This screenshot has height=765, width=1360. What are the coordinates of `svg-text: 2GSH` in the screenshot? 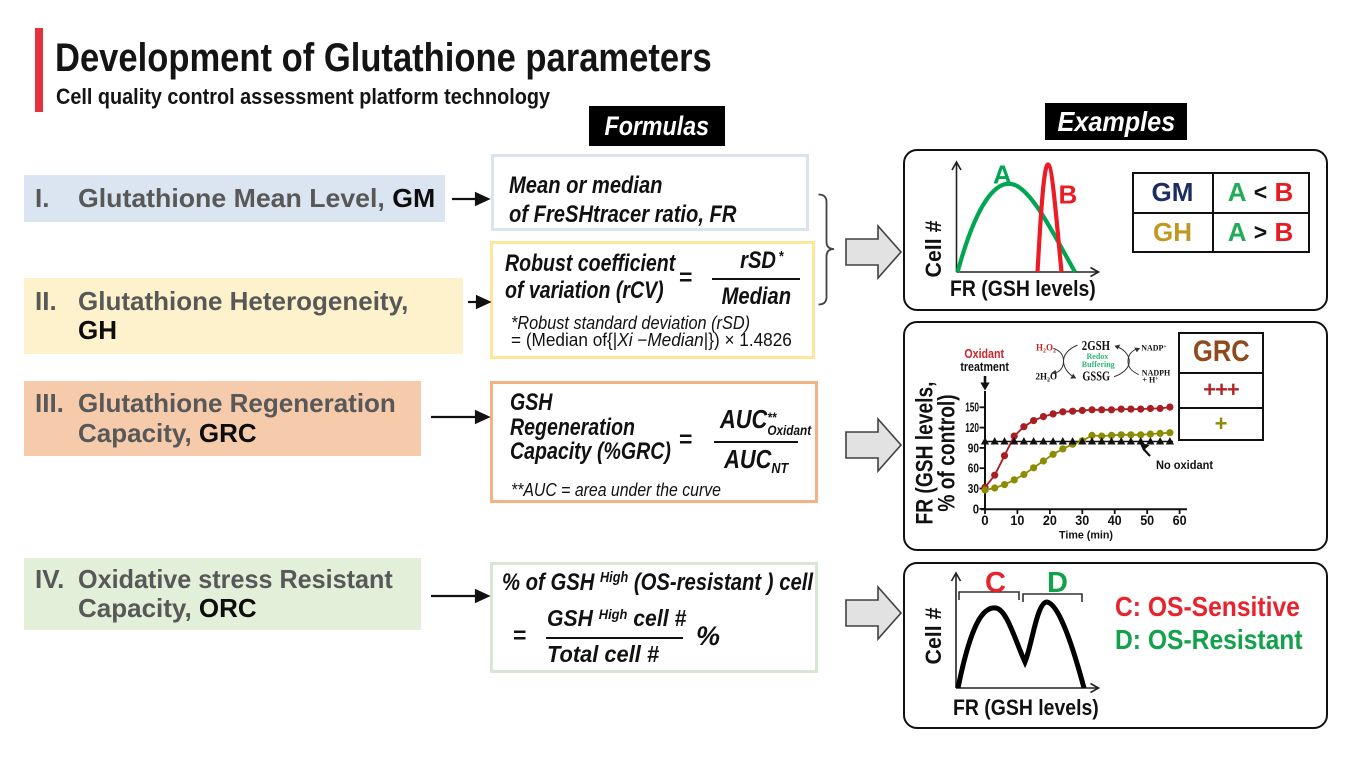 It's located at (1095, 345).